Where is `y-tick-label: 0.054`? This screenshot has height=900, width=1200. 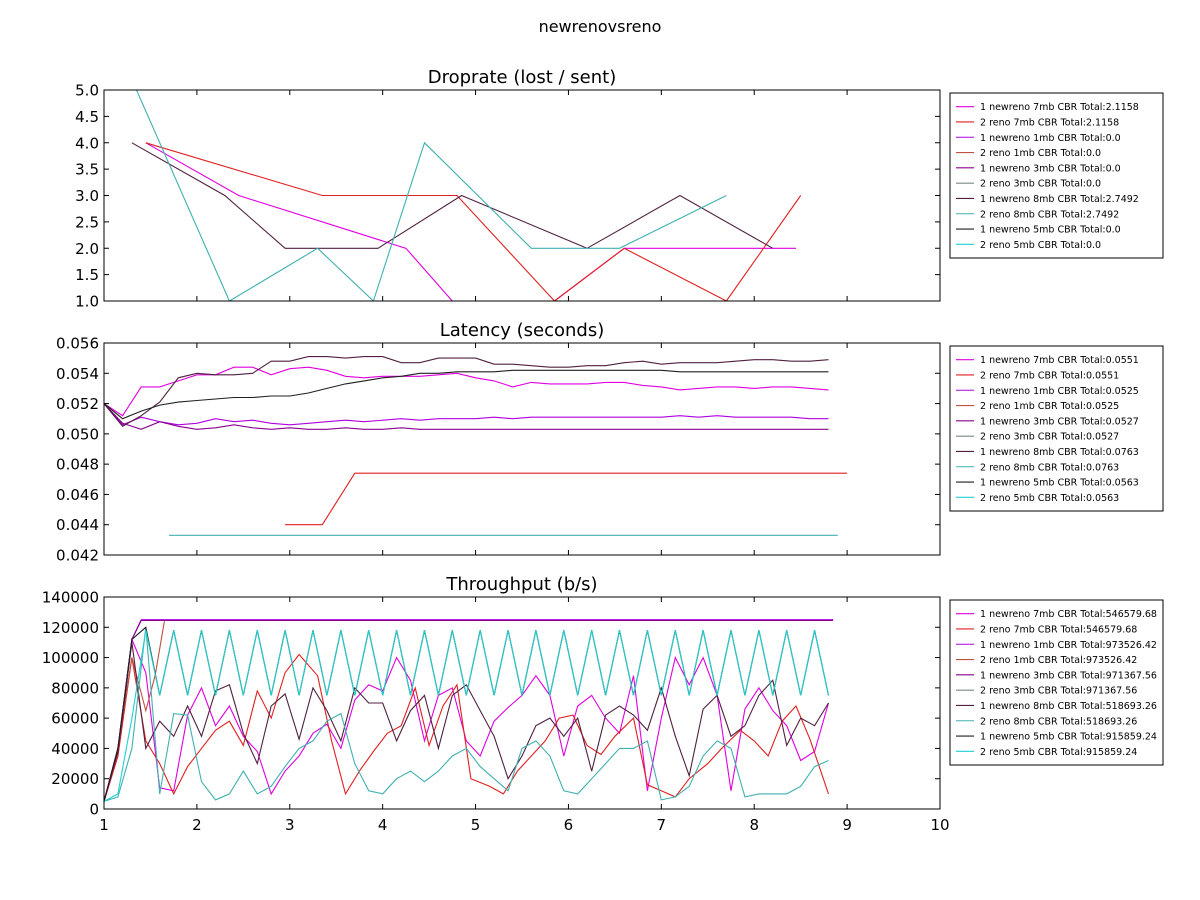 y-tick-label: 0.054 is located at coordinates (77, 374).